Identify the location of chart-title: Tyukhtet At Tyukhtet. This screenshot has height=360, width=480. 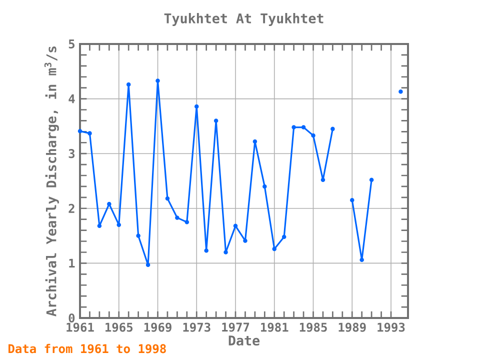
(244, 19).